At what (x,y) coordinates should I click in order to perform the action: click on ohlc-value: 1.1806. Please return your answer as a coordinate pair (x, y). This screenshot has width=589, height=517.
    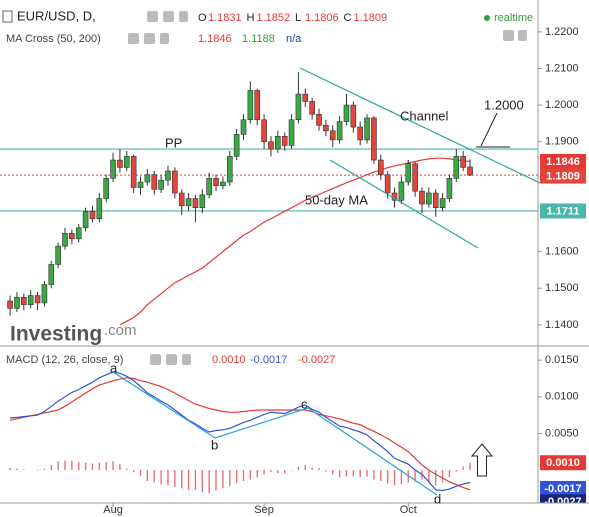
    Looking at the image, I should click on (322, 18).